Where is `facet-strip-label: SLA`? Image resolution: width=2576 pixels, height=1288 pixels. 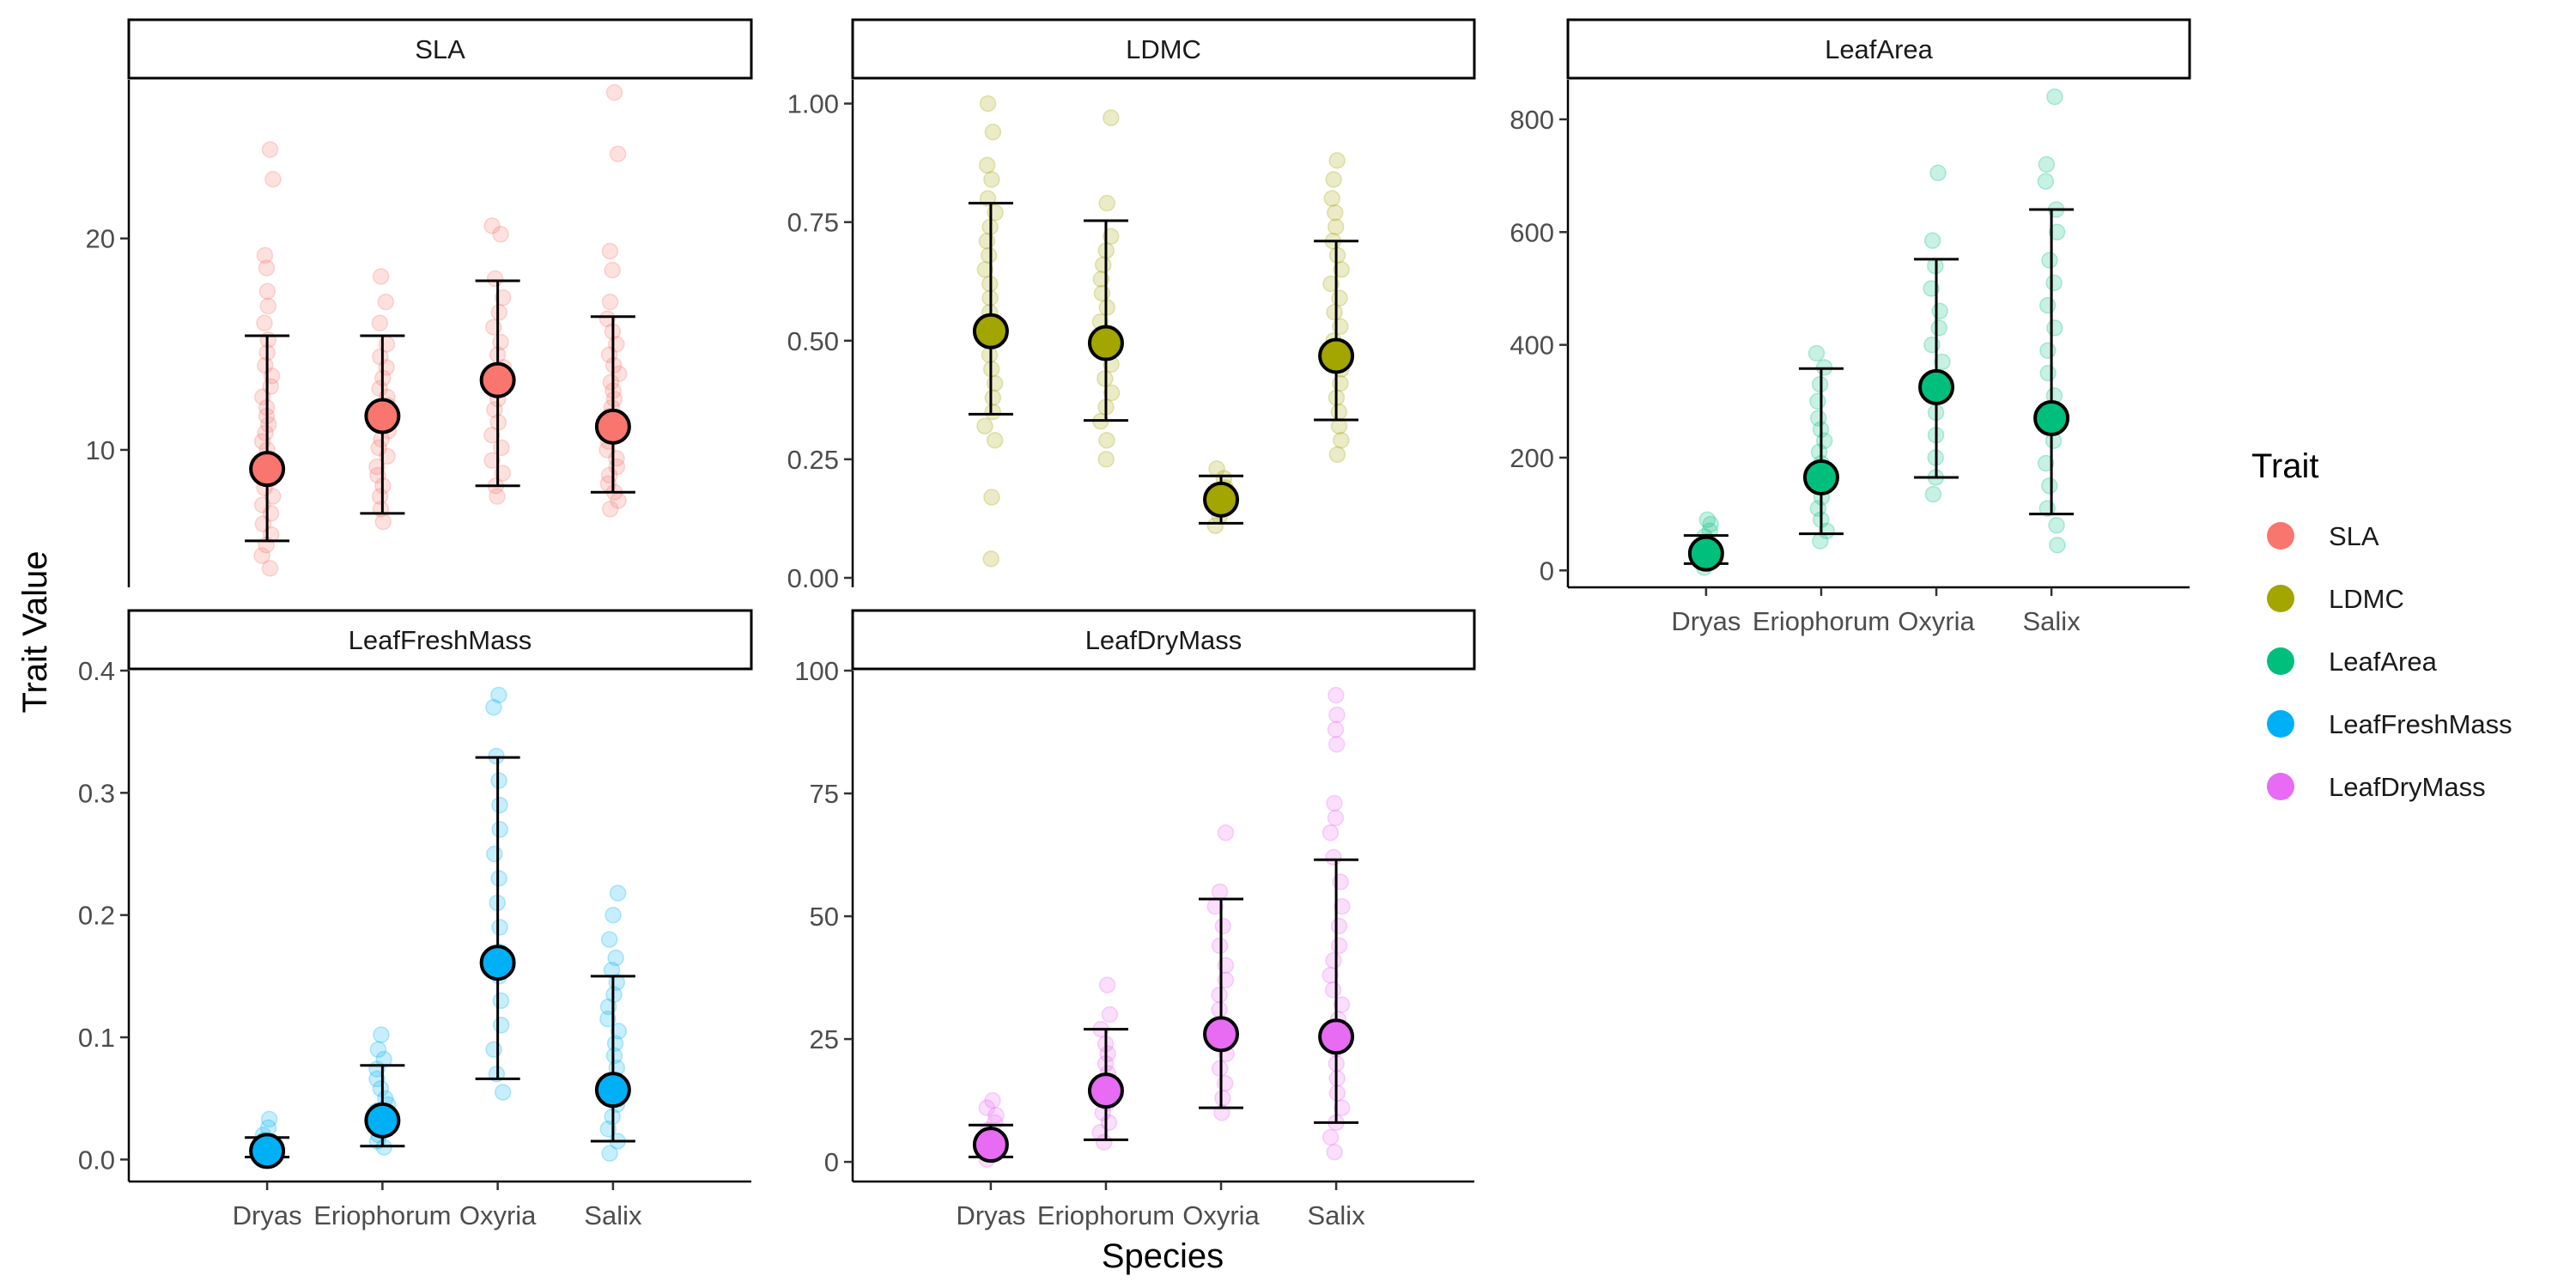 facet-strip-label: SLA is located at coordinates (440, 49).